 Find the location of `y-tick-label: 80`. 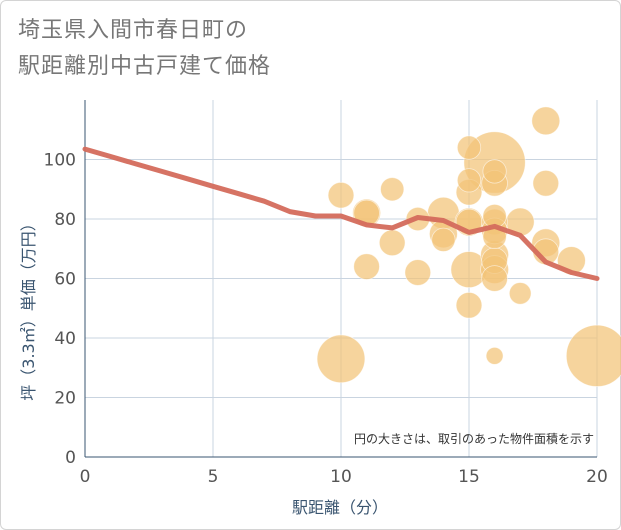

y-tick-label: 80 is located at coordinates (65, 220).